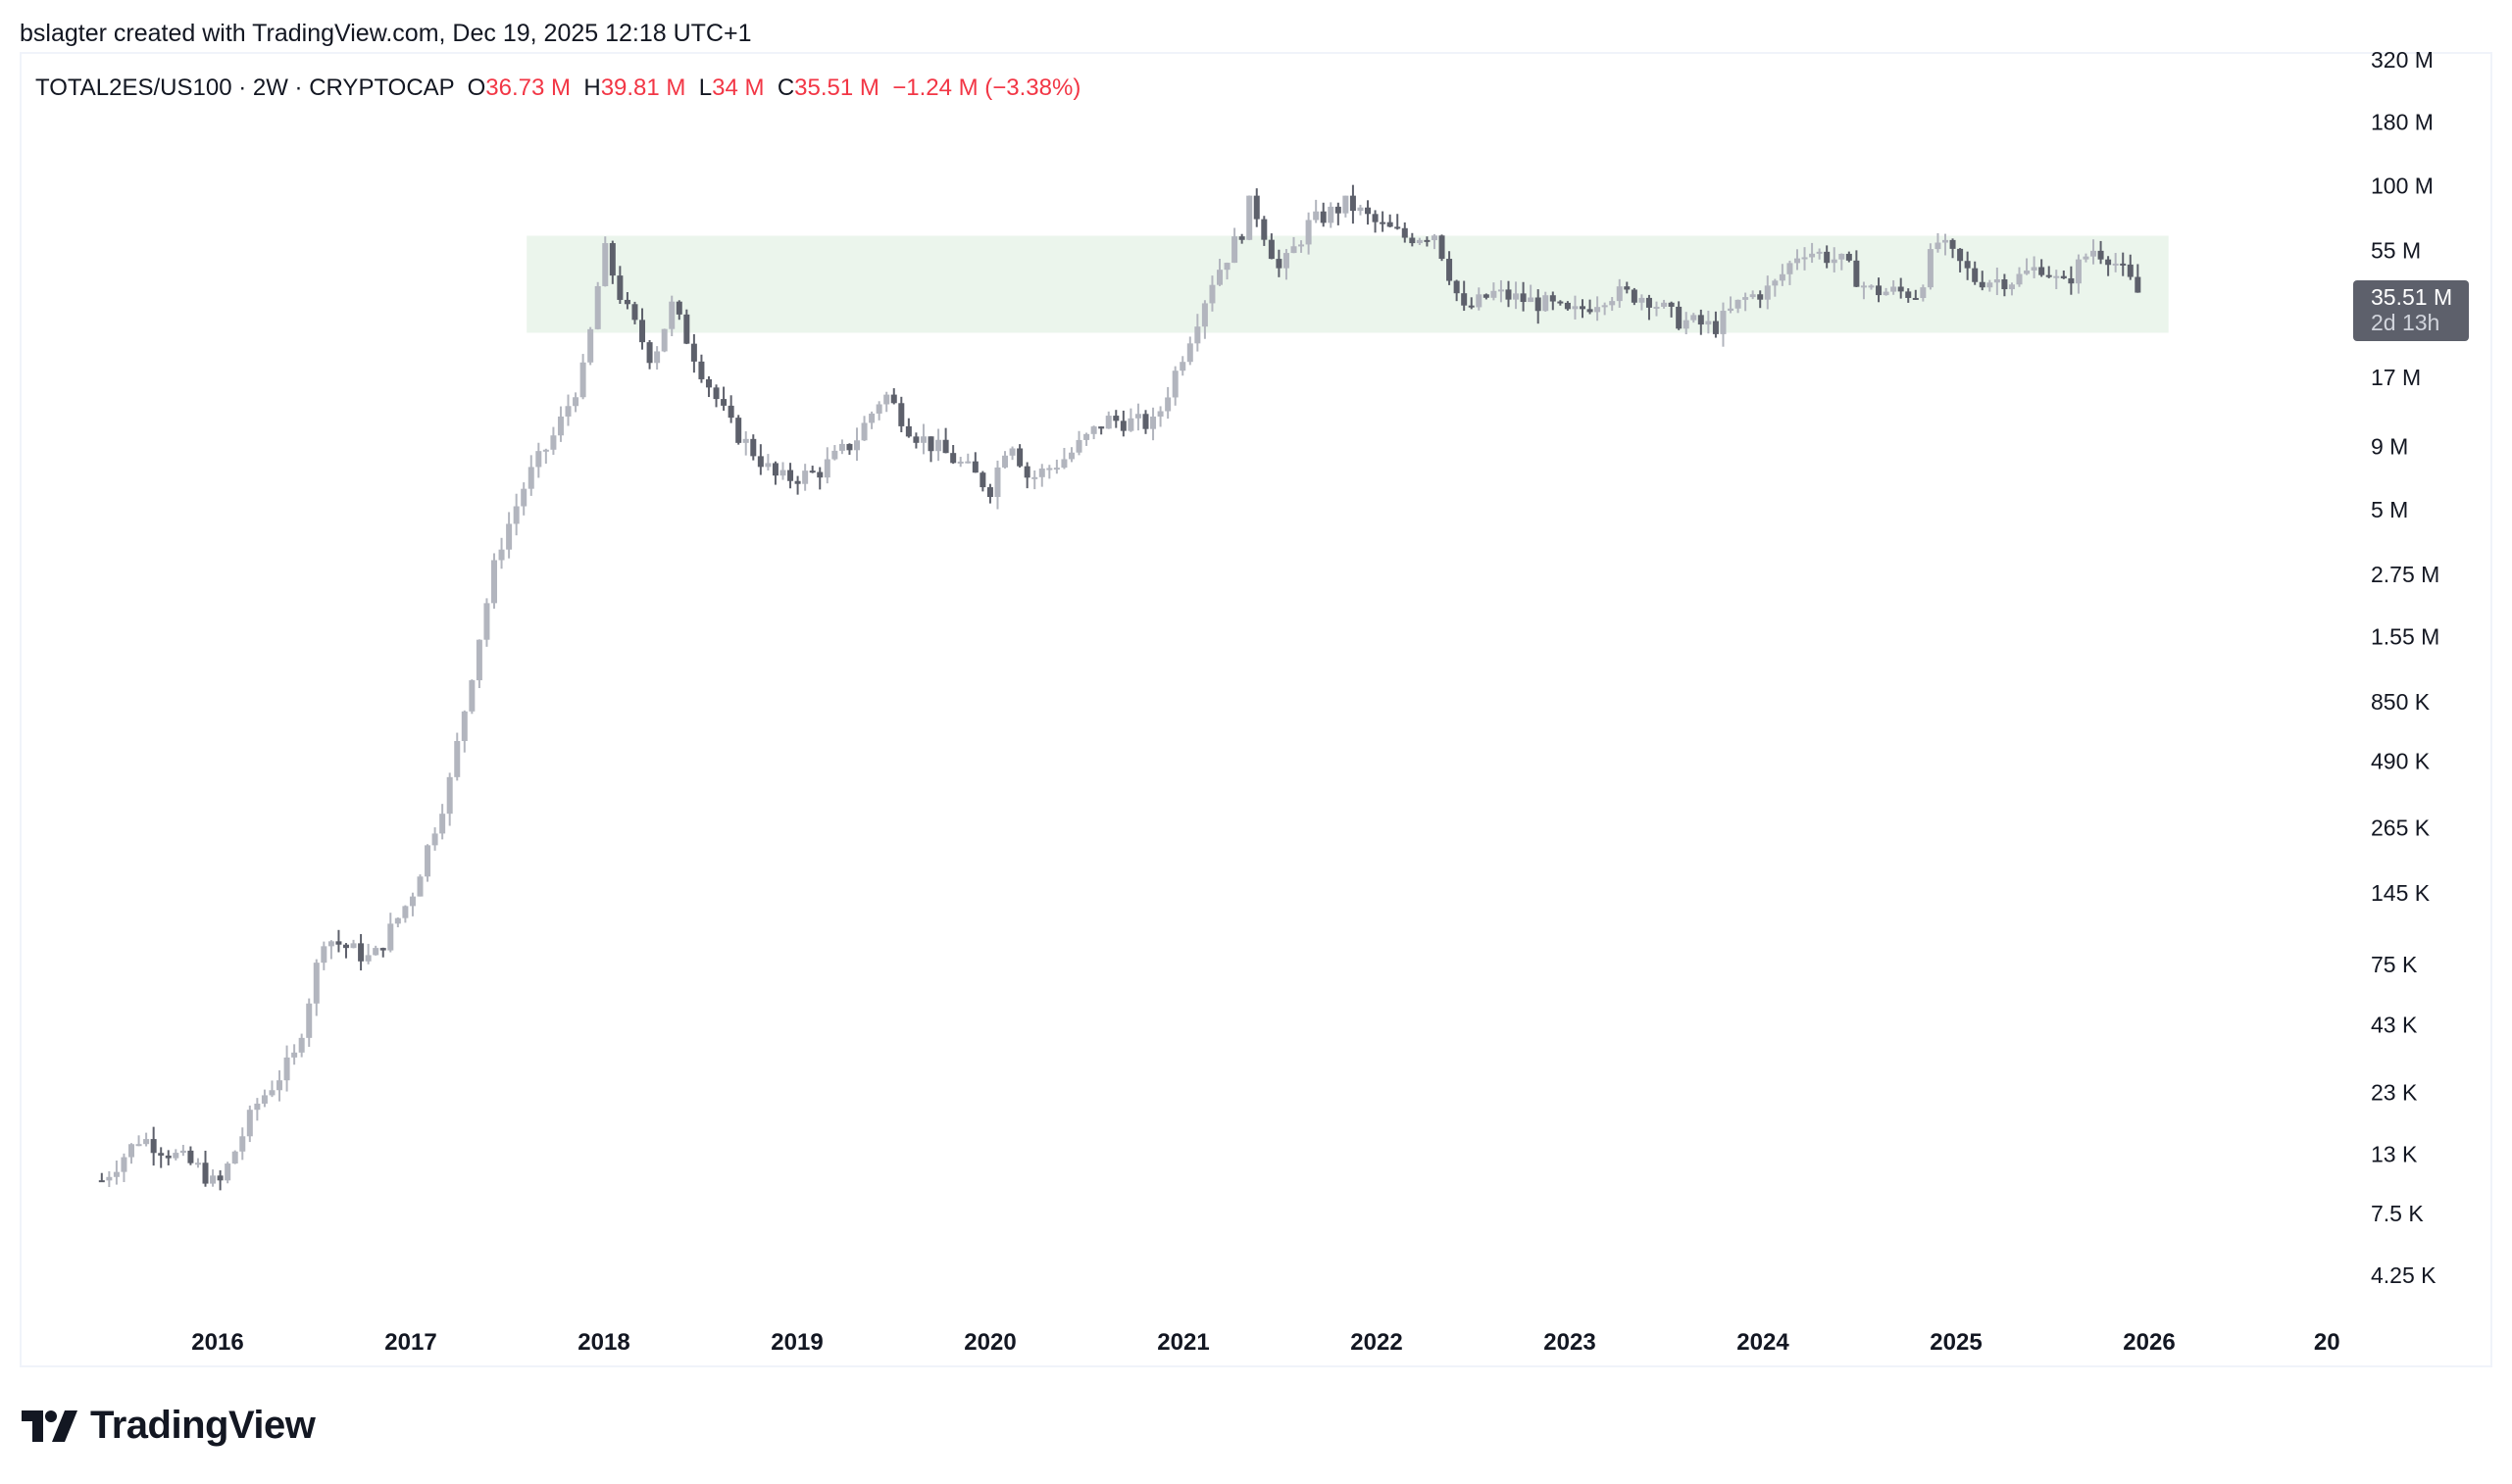  What do you see at coordinates (2401, 893) in the screenshot?
I see `price-tick-label: 145 K` at bounding box center [2401, 893].